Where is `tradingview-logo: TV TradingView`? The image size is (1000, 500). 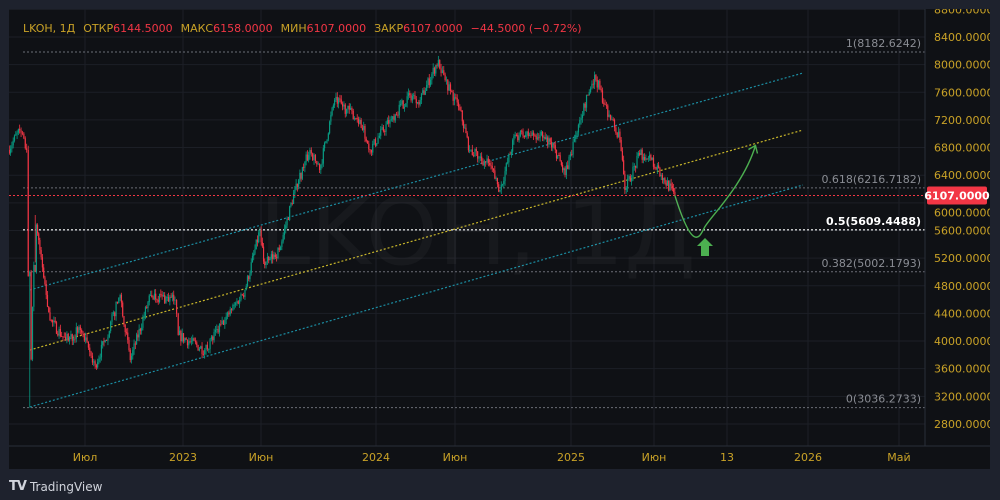
tradingview-logo: TV TradingView is located at coordinates (55, 486).